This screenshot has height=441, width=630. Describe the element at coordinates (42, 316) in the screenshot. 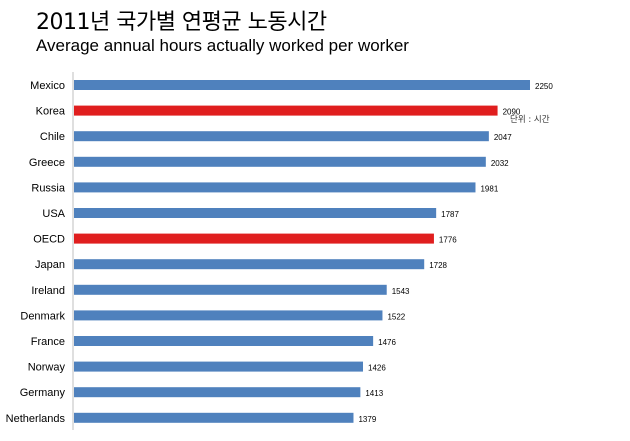

I see `category-label-denmark: Denmark` at that location.